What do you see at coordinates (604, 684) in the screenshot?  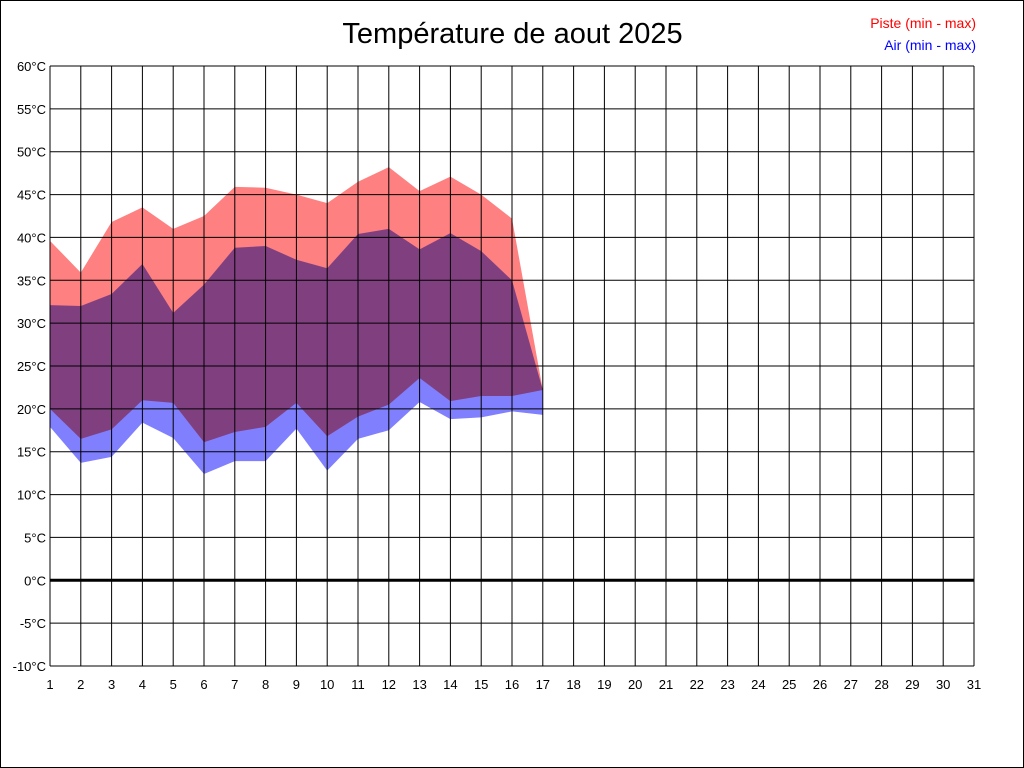 I see `x-tick-label: 19` at bounding box center [604, 684].